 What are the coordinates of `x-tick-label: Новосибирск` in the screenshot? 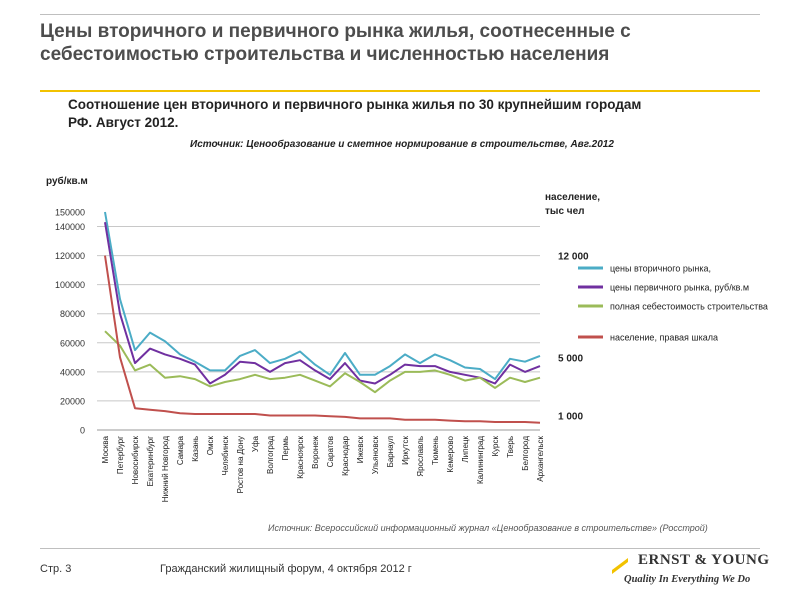 It's located at (135, 460).